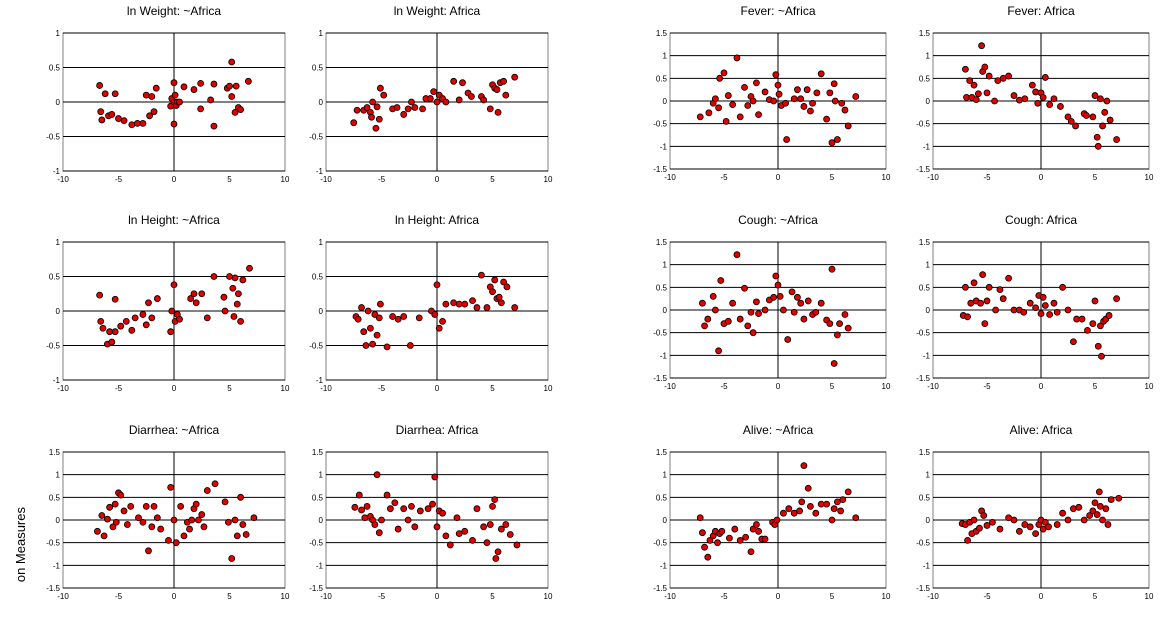 This screenshot has height=627, width=1164. I want to click on scatter-chart: ln Height: ~Africa -1 -0.5 0 0.5 1 -10 -5 0 5 10, so click(168, 303).